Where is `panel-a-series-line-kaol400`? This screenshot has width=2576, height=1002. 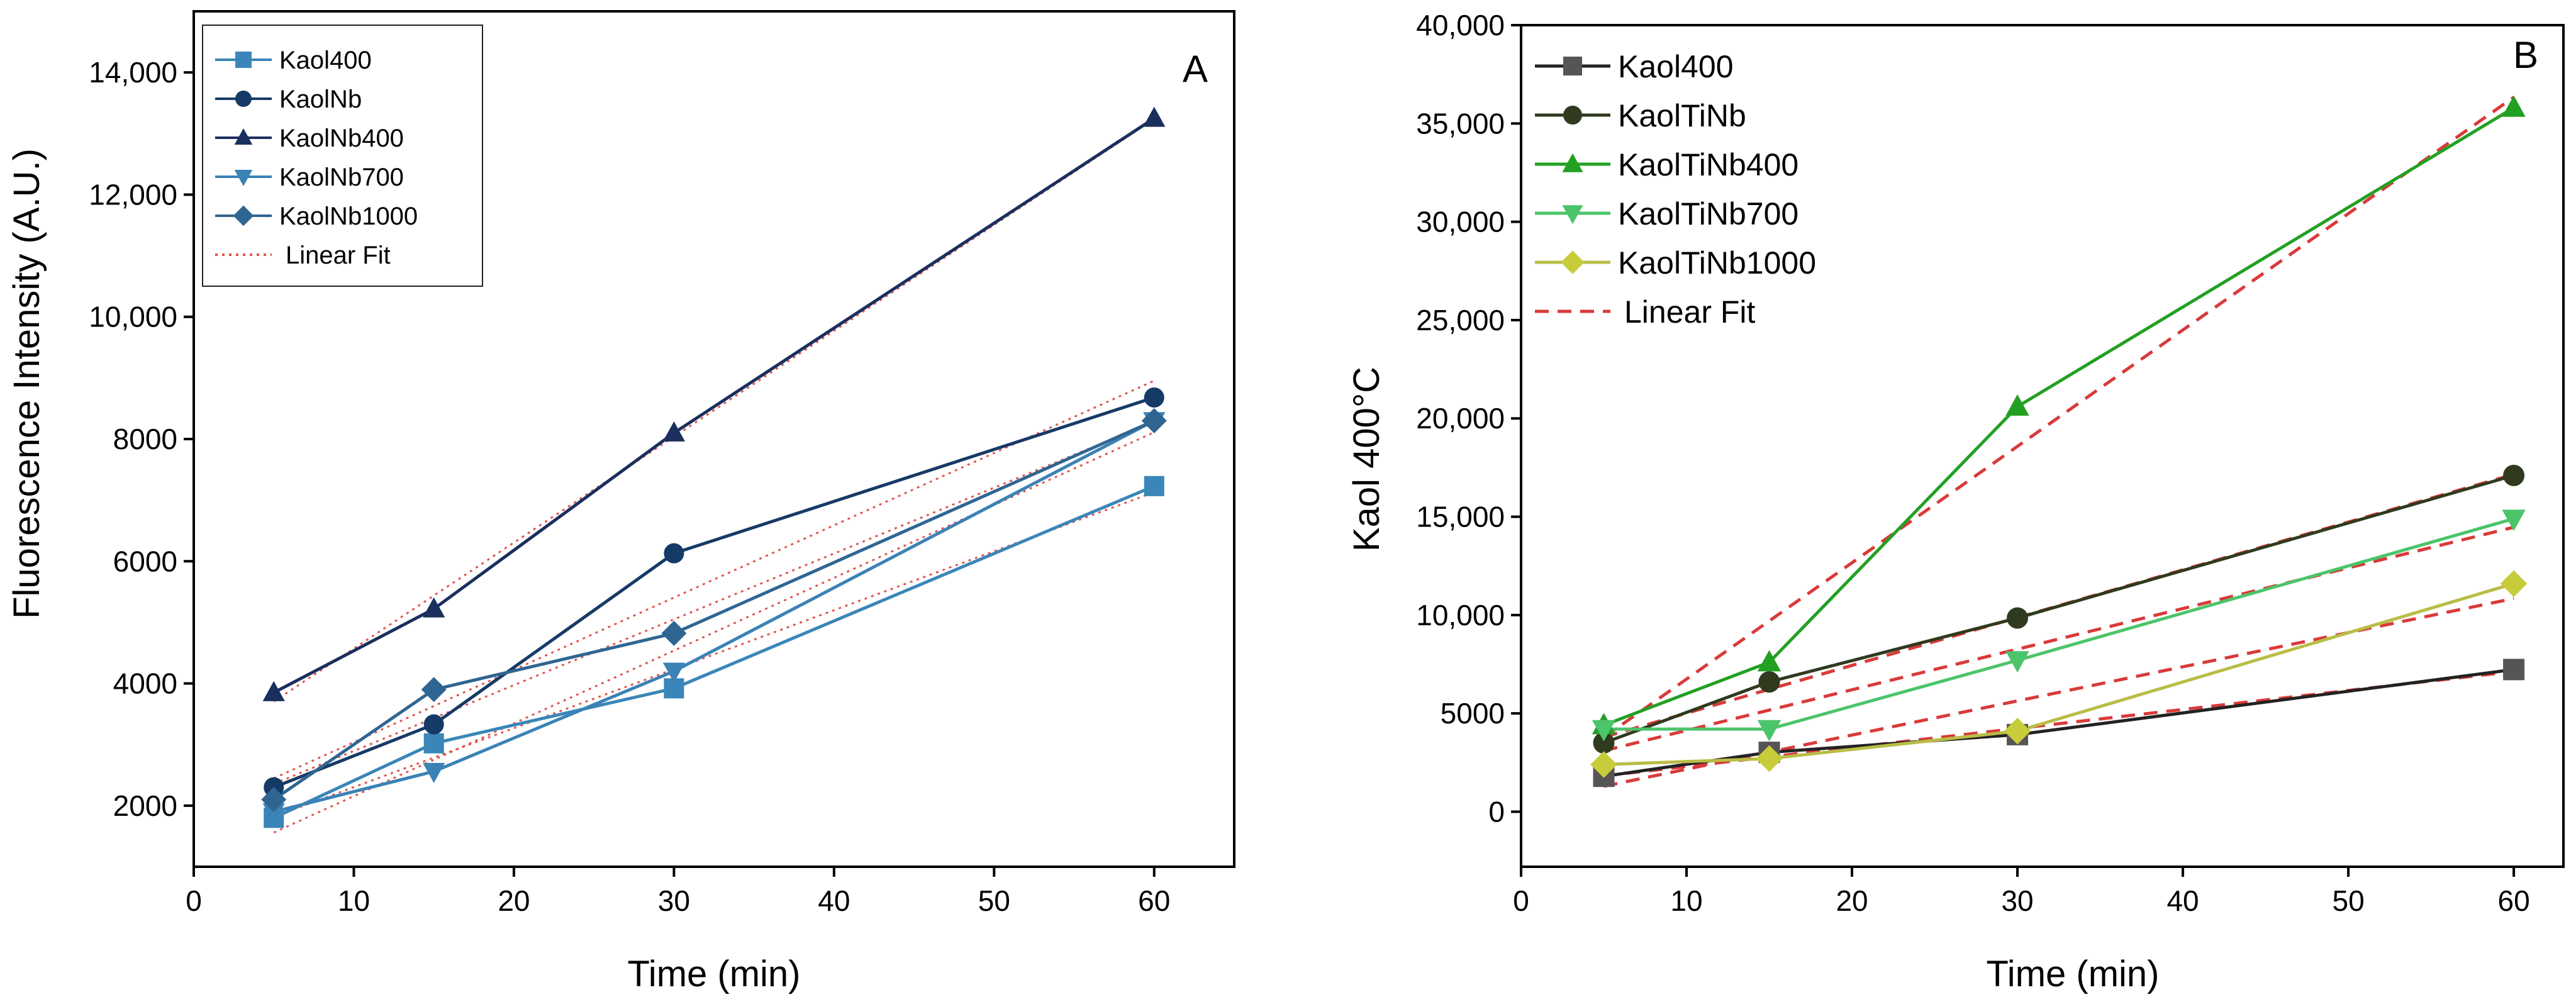 panel-a-series-line-kaol400 is located at coordinates (714, 652).